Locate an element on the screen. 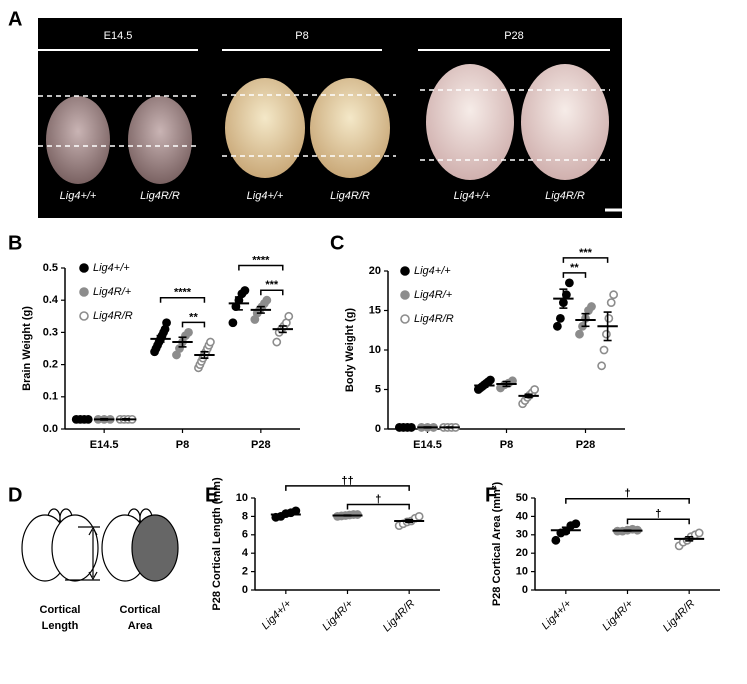 The width and height of the screenshot is (747, 684). y-tick-label: 0.4 is located at coordinates (51, 300).